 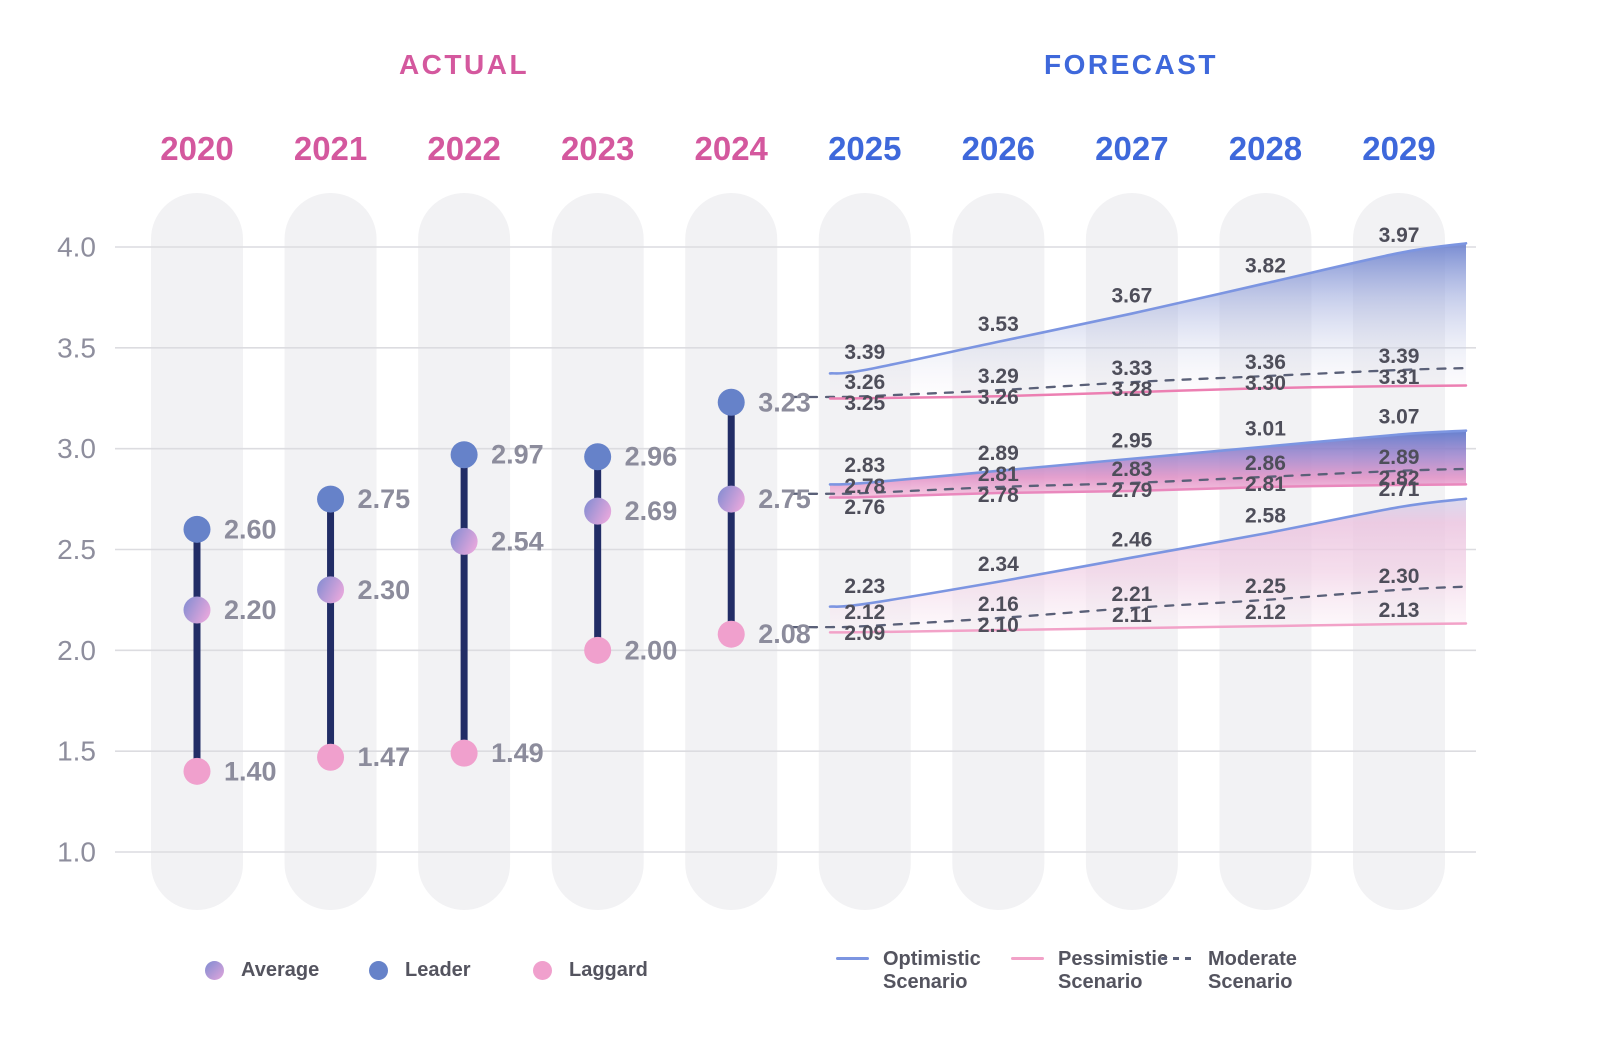 What do you see at coordinates (597, 148) in the screenshot?
I see `year-label-2023: 2023` at bounding box center [597, 148].